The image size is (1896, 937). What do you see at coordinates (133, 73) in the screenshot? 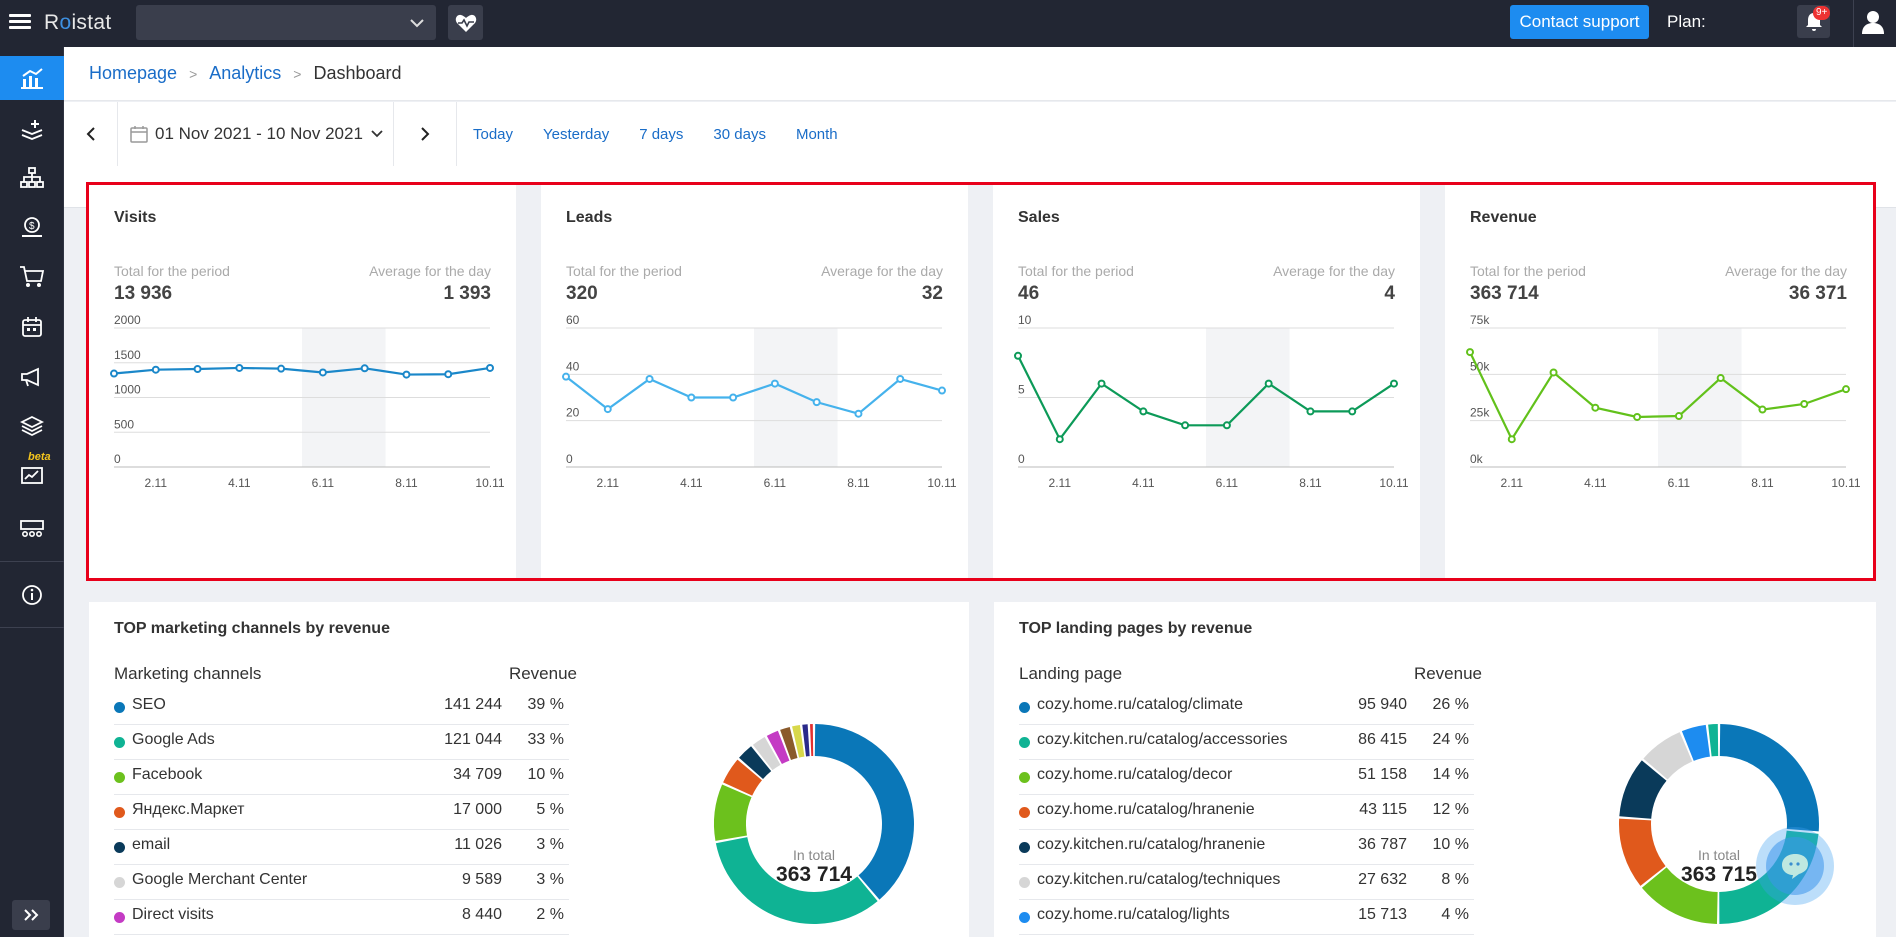
I see `breadcrumb-homepage: Homepage` at bounding box center [133, 73].